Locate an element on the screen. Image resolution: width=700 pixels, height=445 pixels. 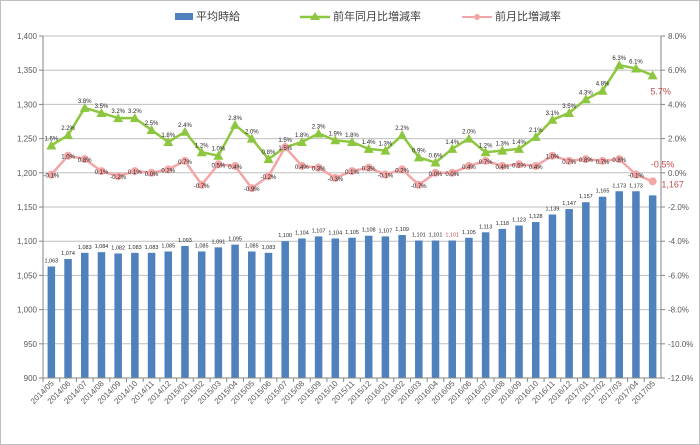
left-axis-tick-label: 1,250 is located at coordinates (27, 139).